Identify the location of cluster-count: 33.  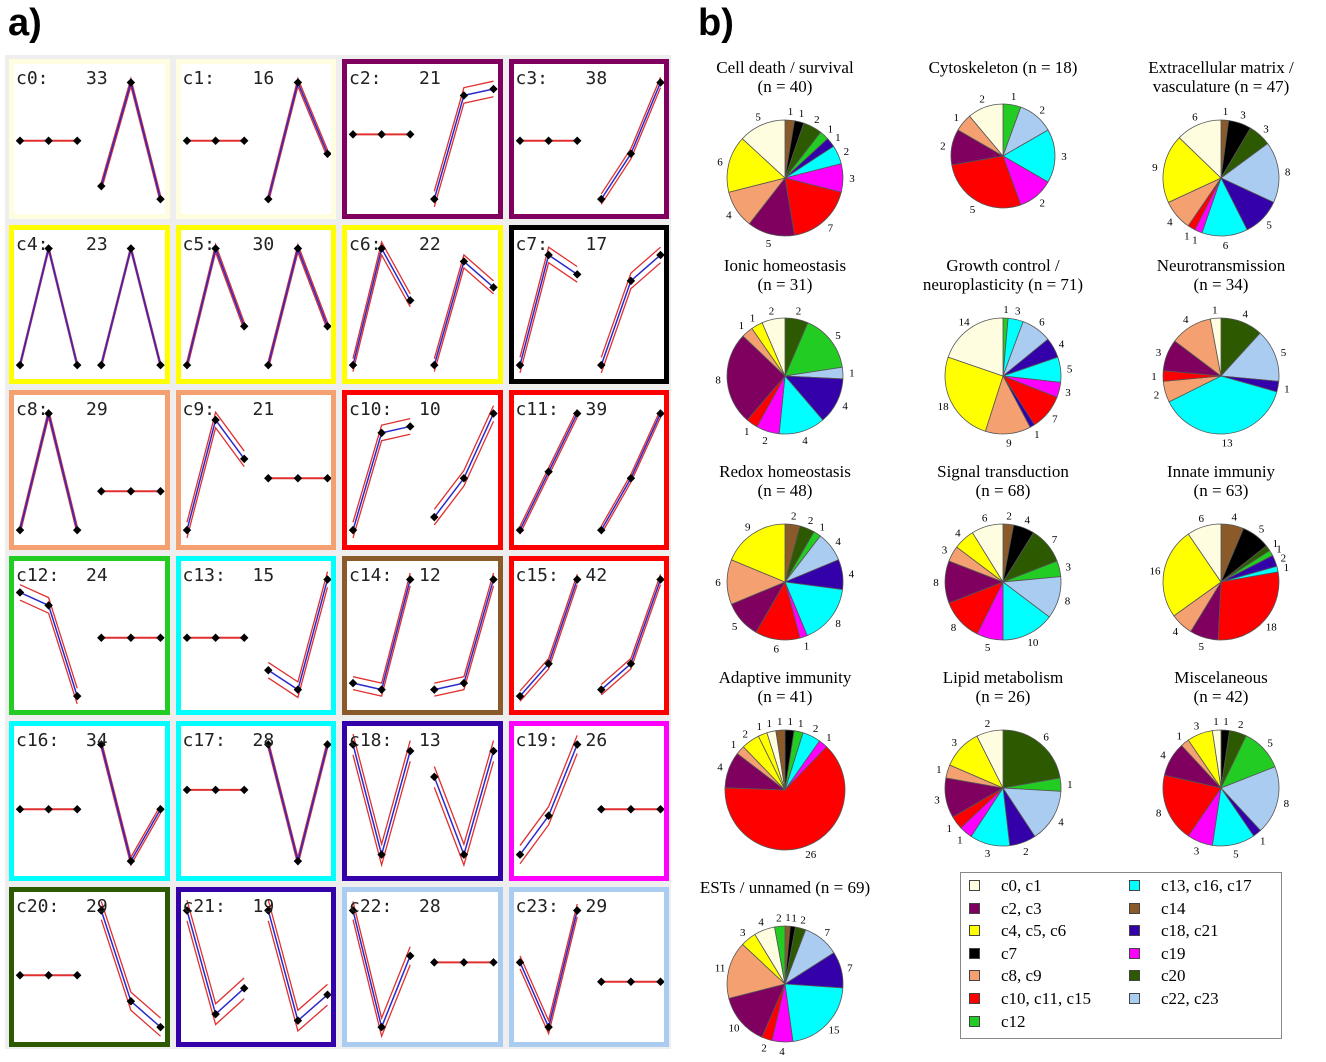
(97, 78).